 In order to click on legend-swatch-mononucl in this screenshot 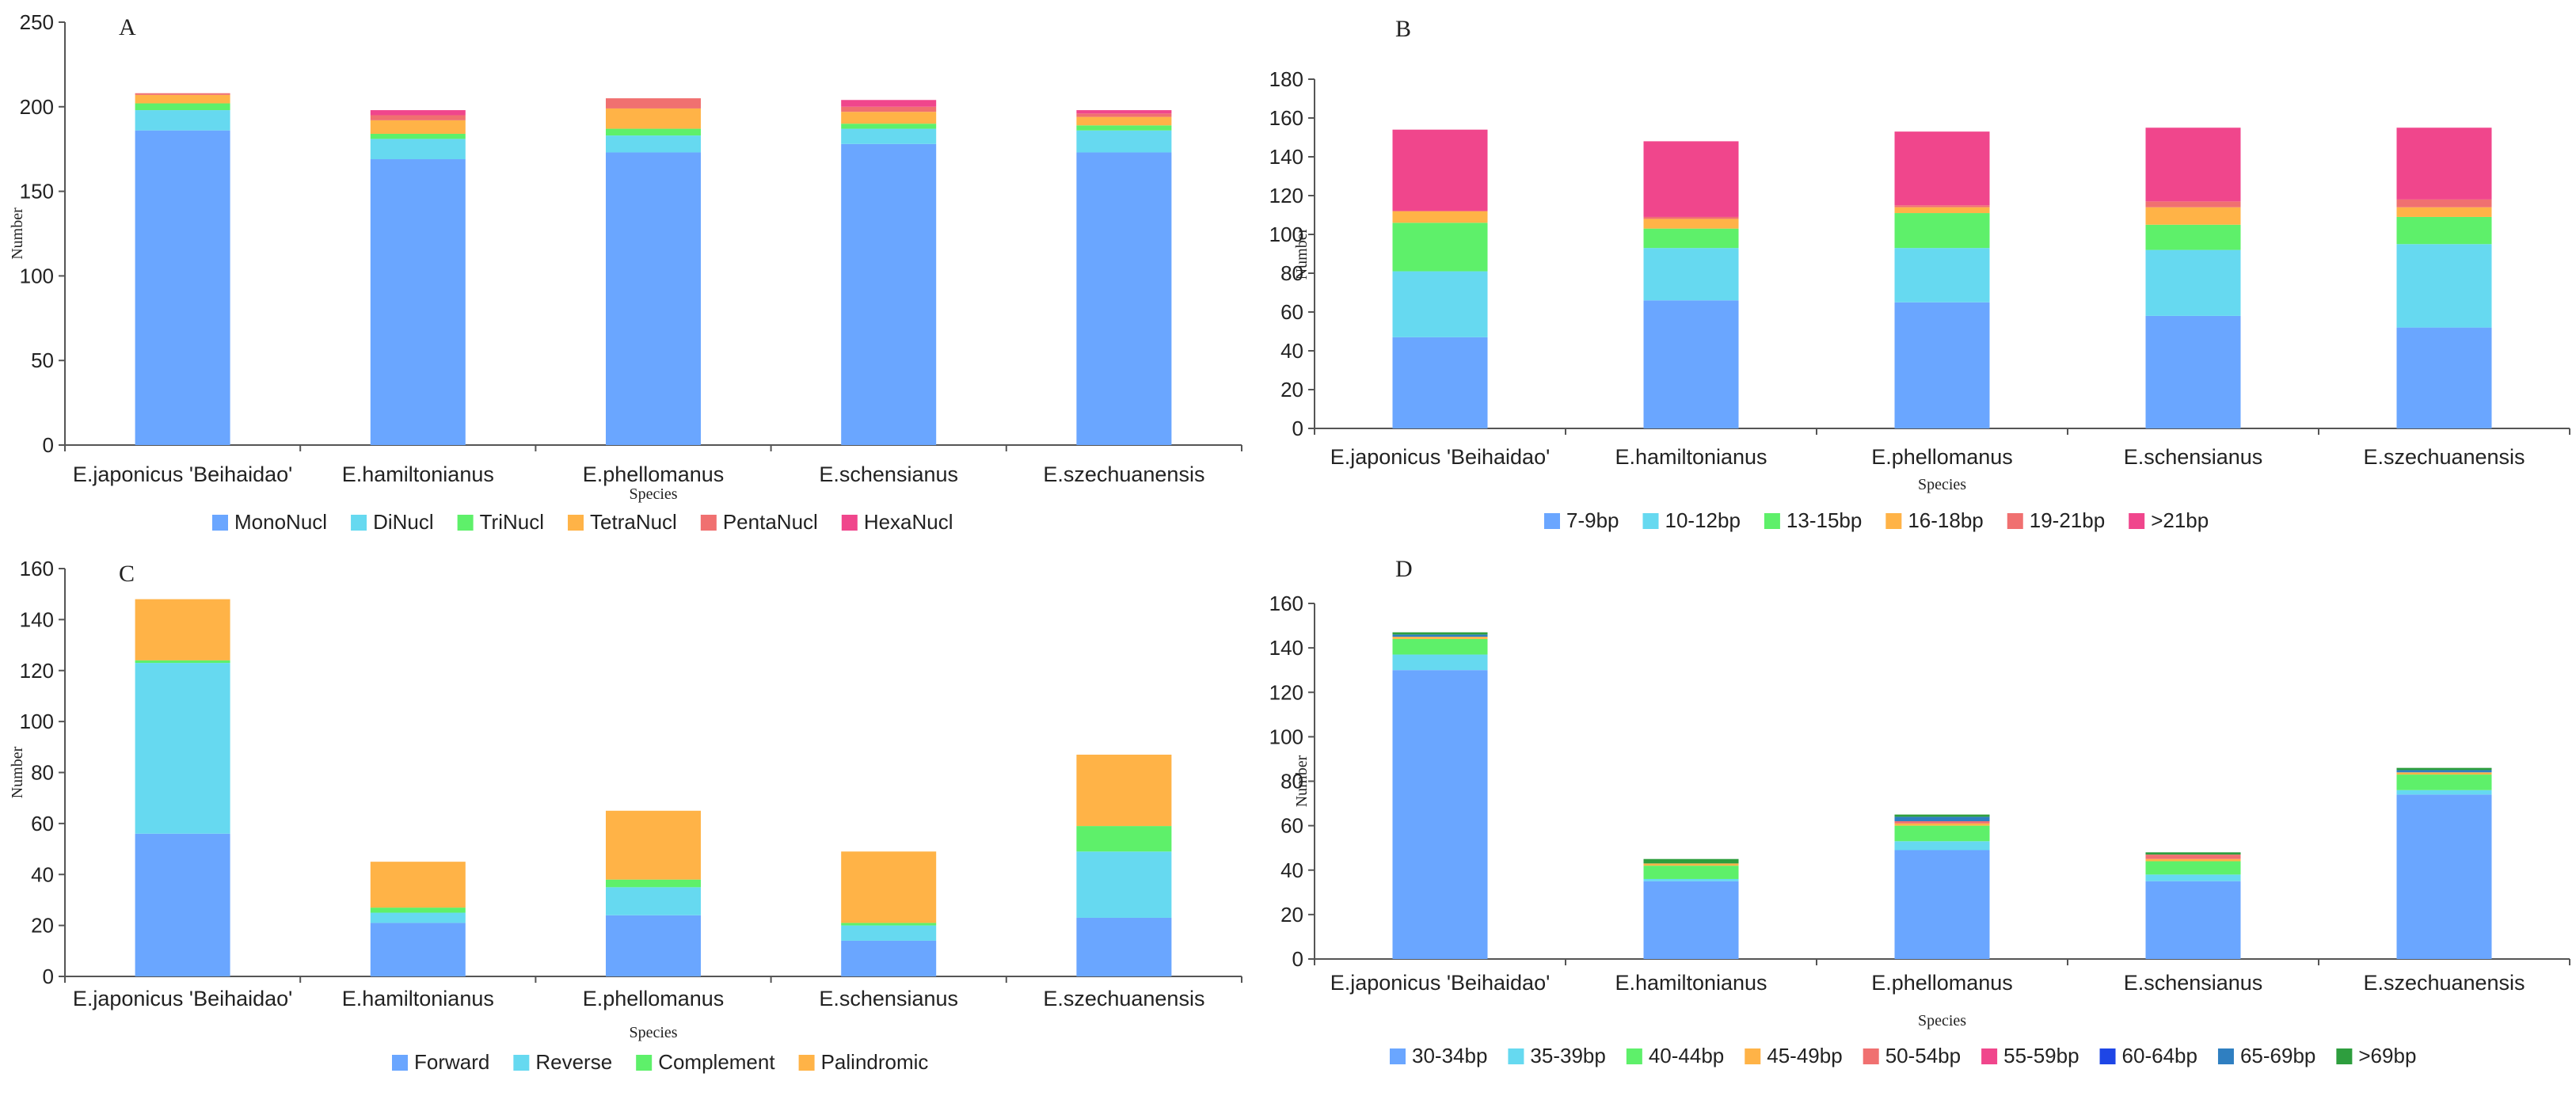, I will do `click(220, 523)`.